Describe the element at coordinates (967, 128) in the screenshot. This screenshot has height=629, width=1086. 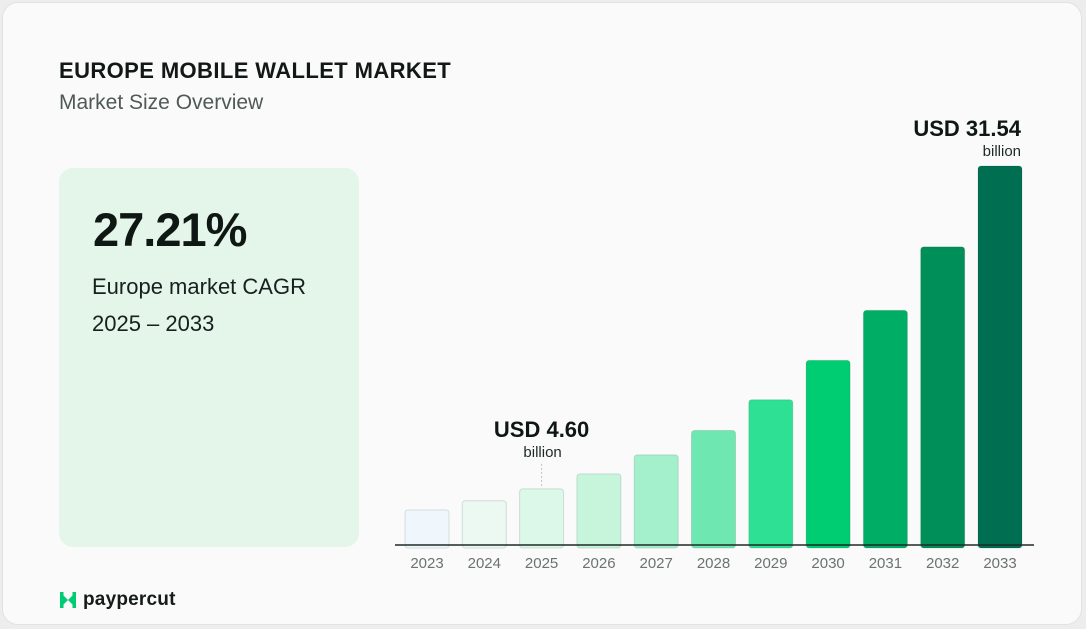
I see `value-label-2033: USD 31.54` at that location.